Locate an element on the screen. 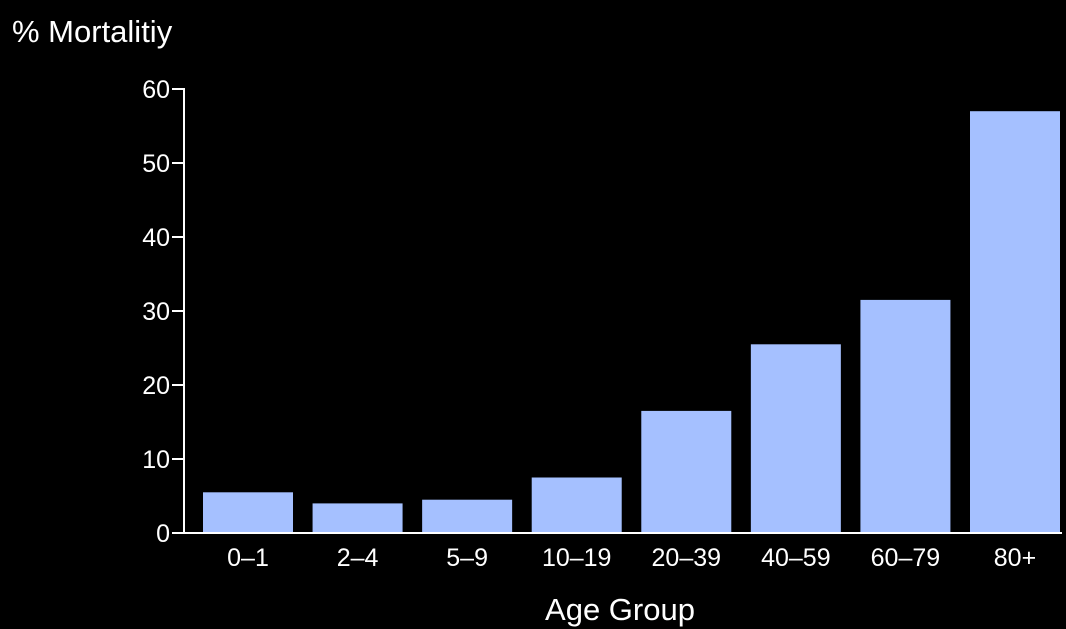 The width and height of the screenshot is (1066, 629). x-tick-label: 5–9 is located at coordinates (467, 558).